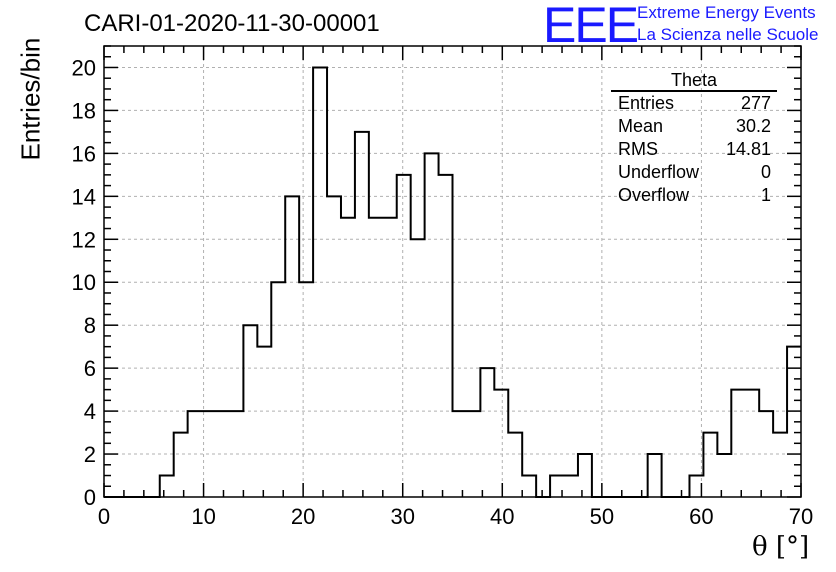 The height and width of the screenshot is (572, 836). What do you see at coordinates (781, 547) in the screenshot?
I see `x-axis-label: θ [°]` at bounding box center [781, 547].